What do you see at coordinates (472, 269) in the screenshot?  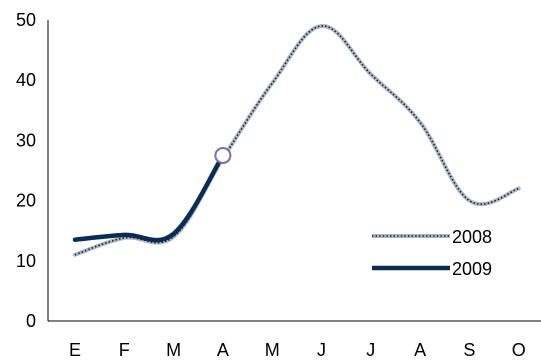 I see `legend-label-2009: 2009` at bounding box center [472, 269].